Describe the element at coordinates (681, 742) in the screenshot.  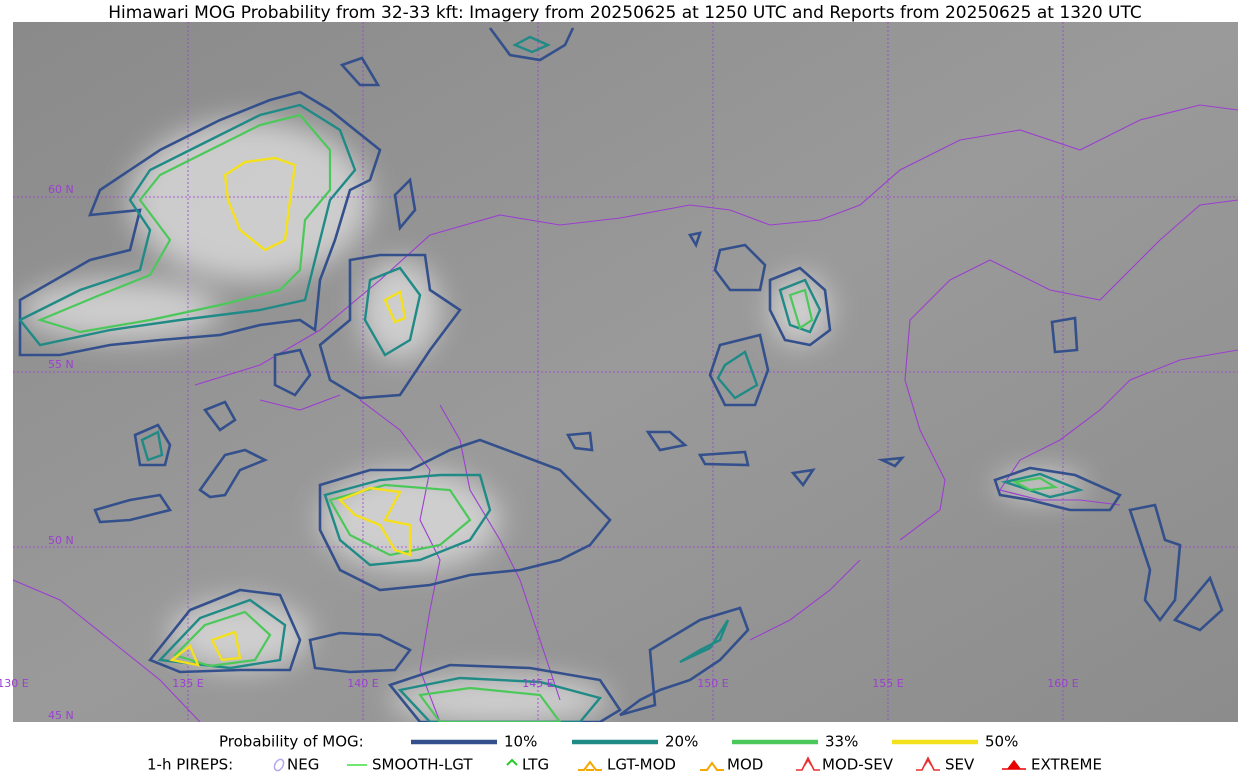
I see `legend-label: 20%` at that location.